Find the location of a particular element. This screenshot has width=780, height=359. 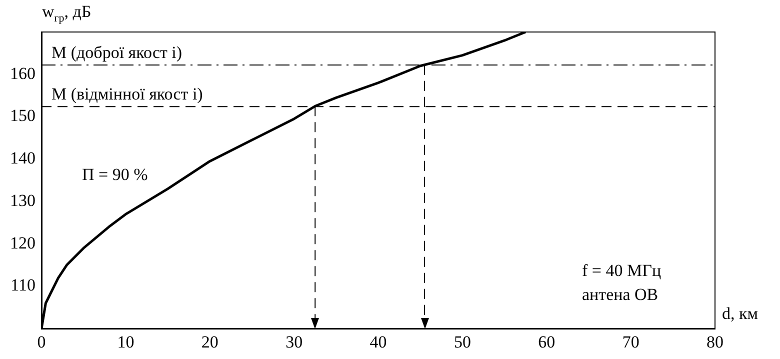

y-tick-label: 110 is located at coordinates (23, 285).